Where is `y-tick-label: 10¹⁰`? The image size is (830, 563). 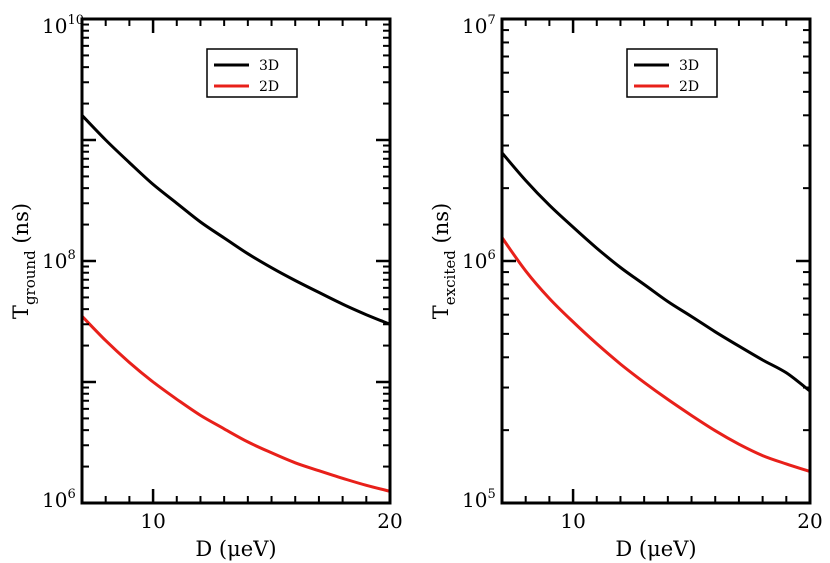 y-tick-label: 10¹⁰ is located at coordinates (63, 25).